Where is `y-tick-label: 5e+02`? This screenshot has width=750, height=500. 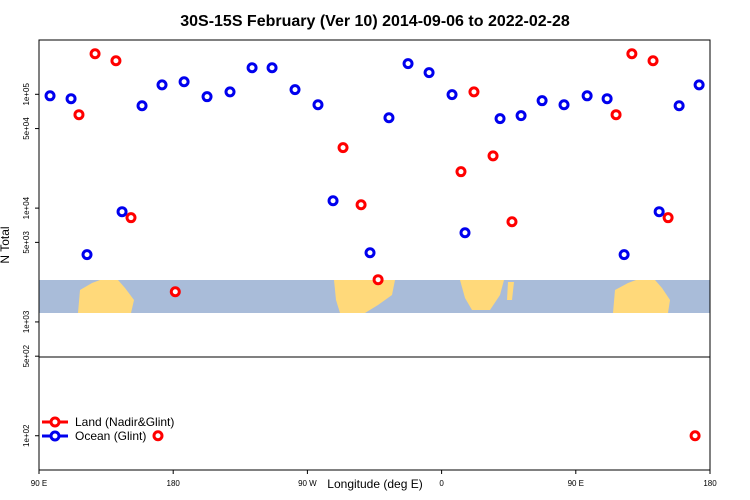
y-tick-label: 5e+02 is located at coordinates (26, 355).